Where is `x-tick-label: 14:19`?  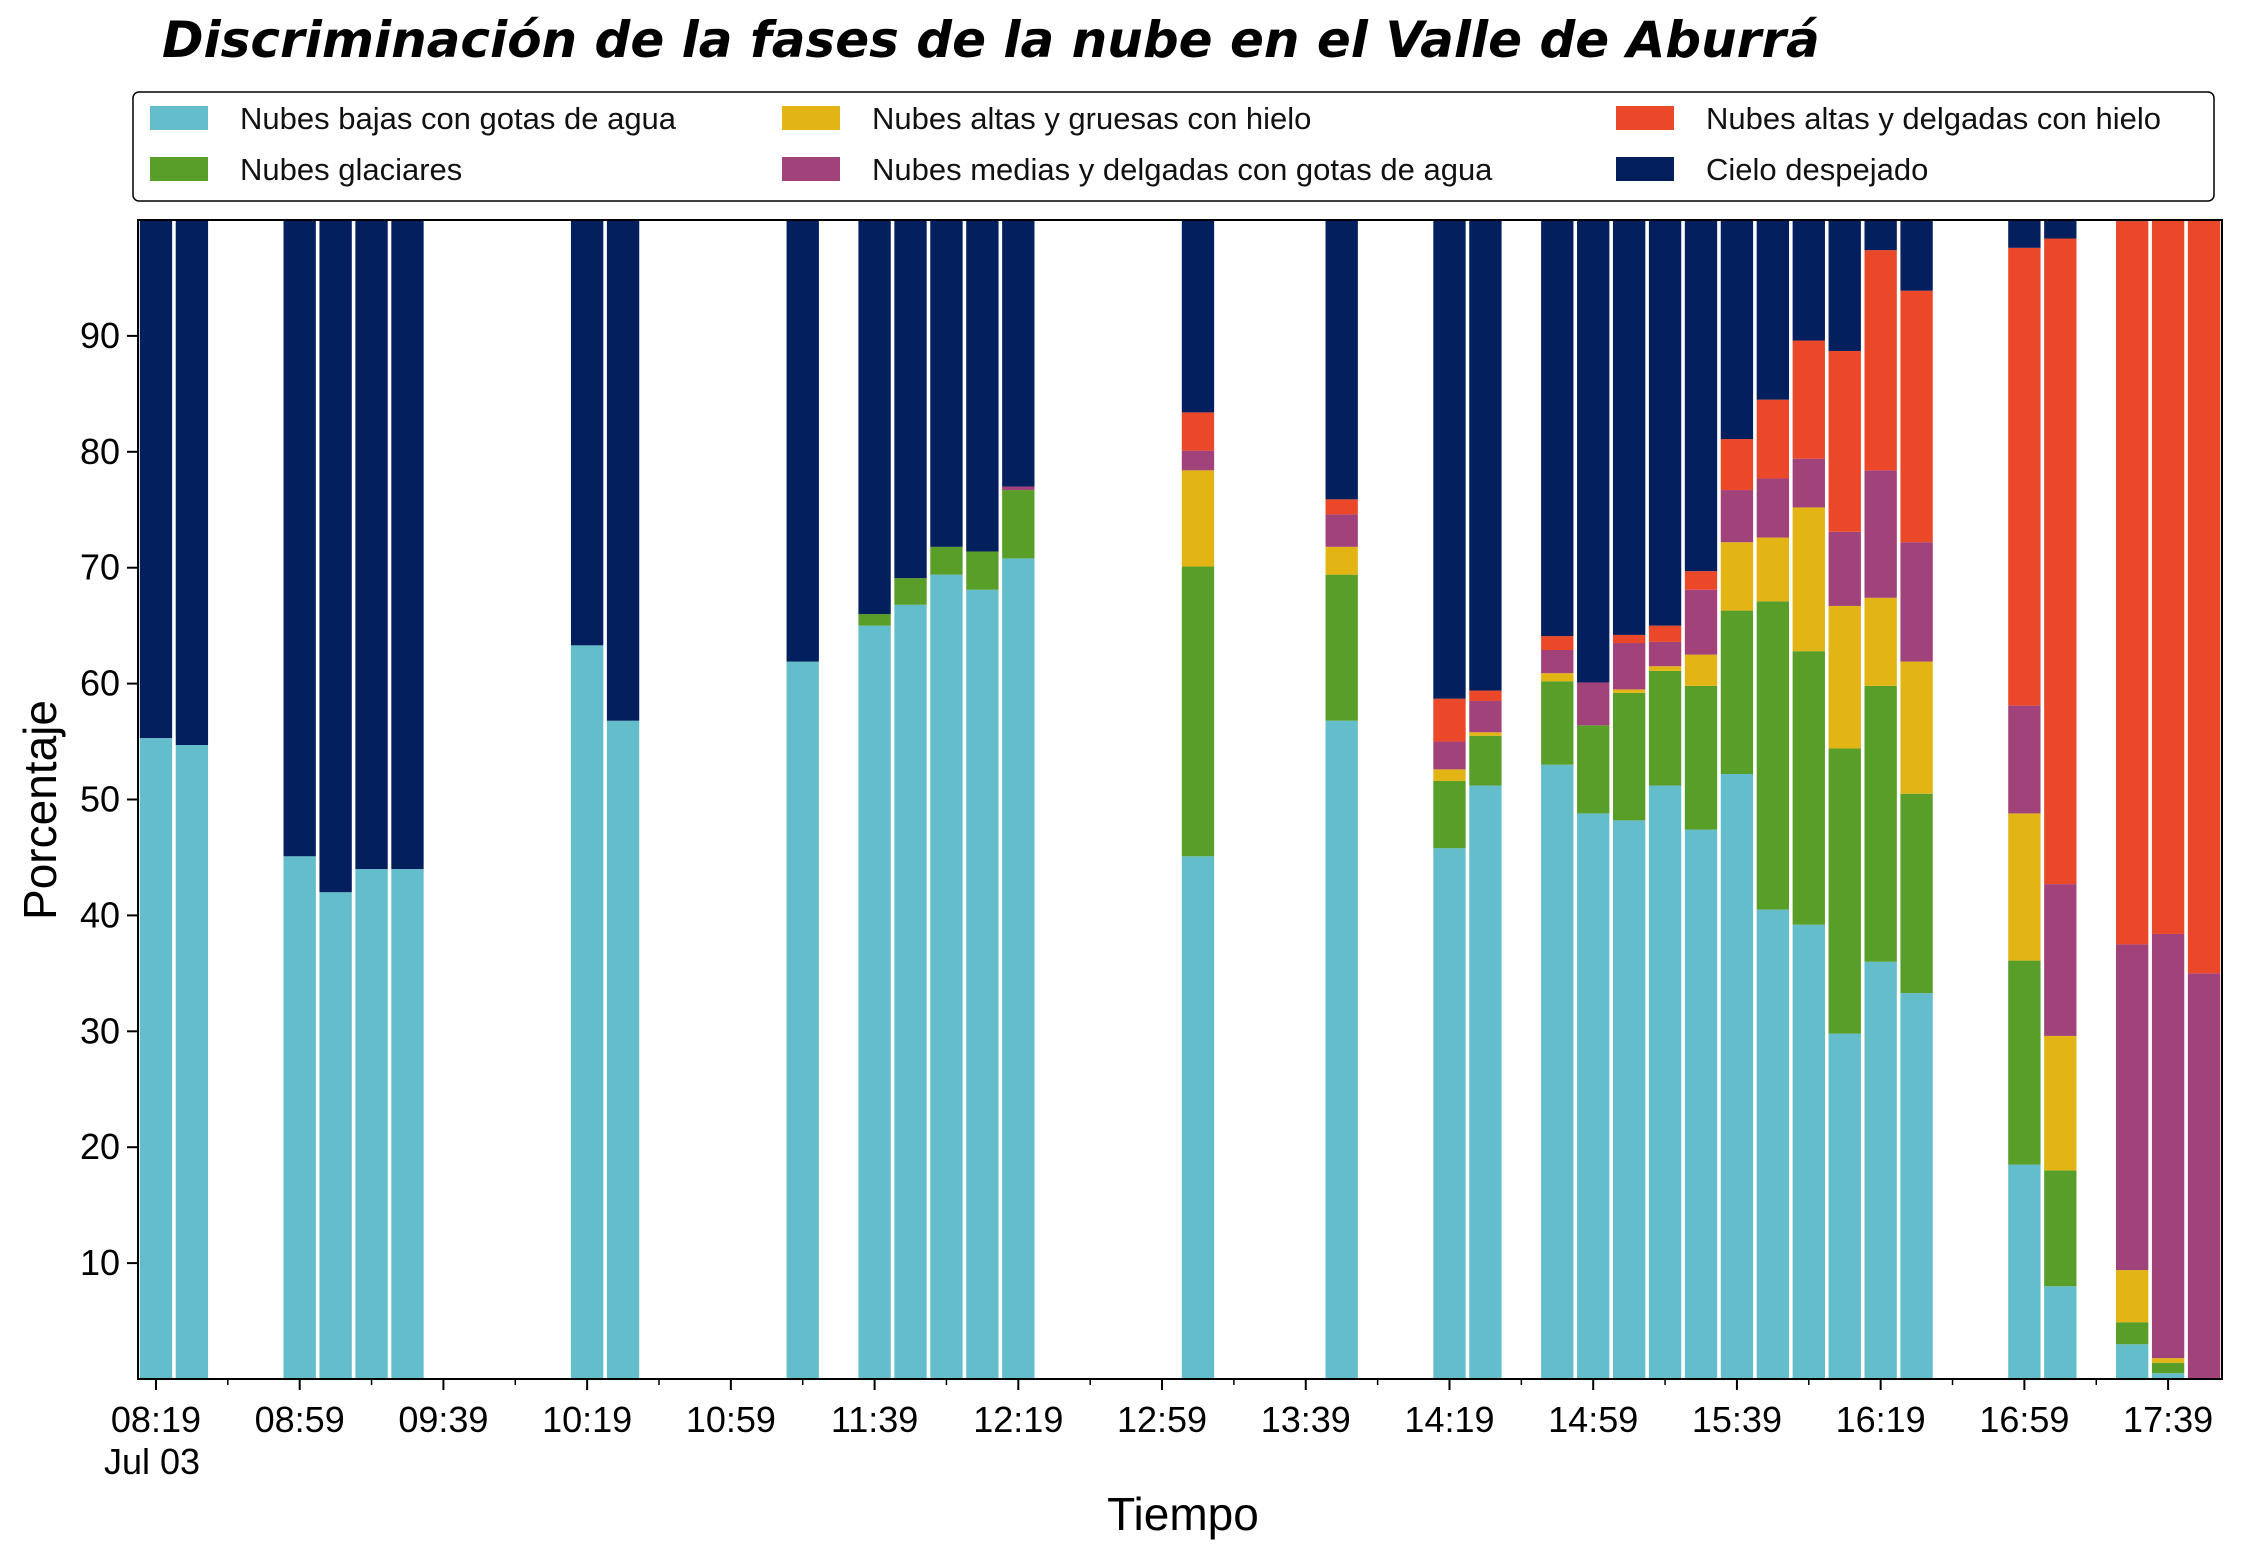
x-tick-label: 14:19 is located at coordinates (1449, 1419).